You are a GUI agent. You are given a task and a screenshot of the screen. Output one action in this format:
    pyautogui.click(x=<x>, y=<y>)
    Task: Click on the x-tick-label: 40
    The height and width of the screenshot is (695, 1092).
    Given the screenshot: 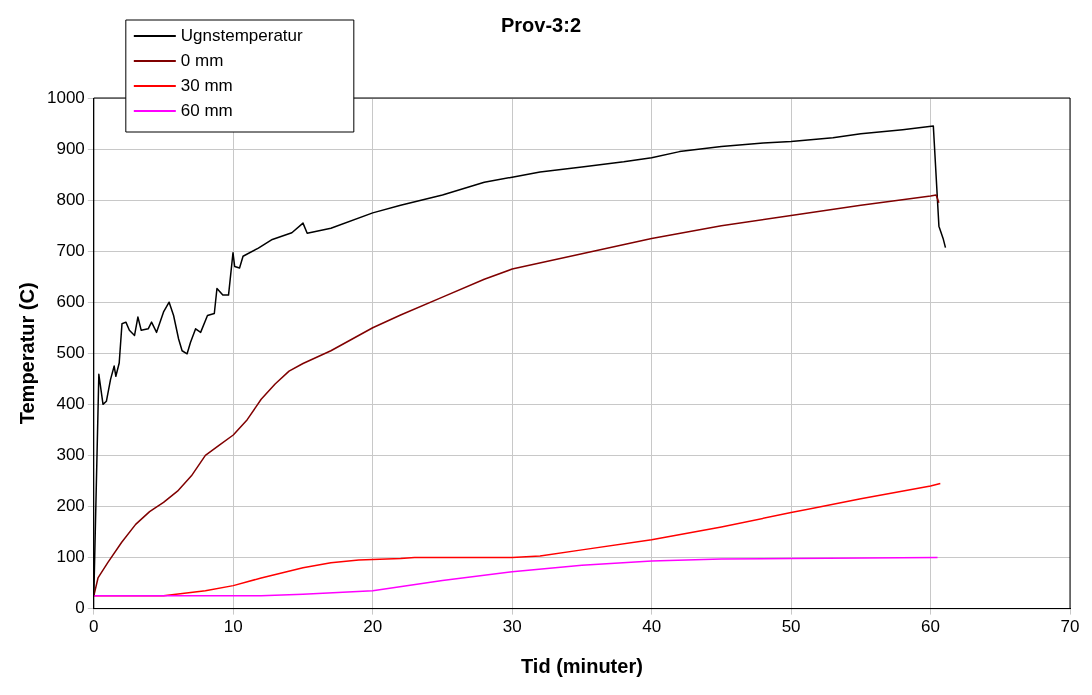 What is the action you would take?
    pyautogui.click(x=652, y=627)
    